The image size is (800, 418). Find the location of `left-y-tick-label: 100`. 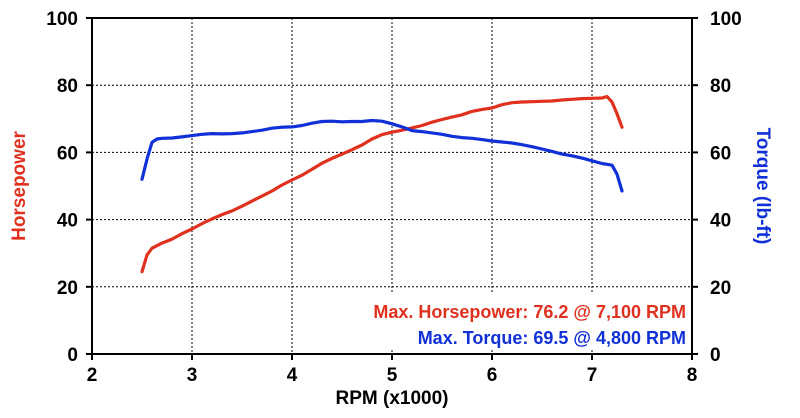

left-y-tick-label: 100 is located at coordinates (62, 19).